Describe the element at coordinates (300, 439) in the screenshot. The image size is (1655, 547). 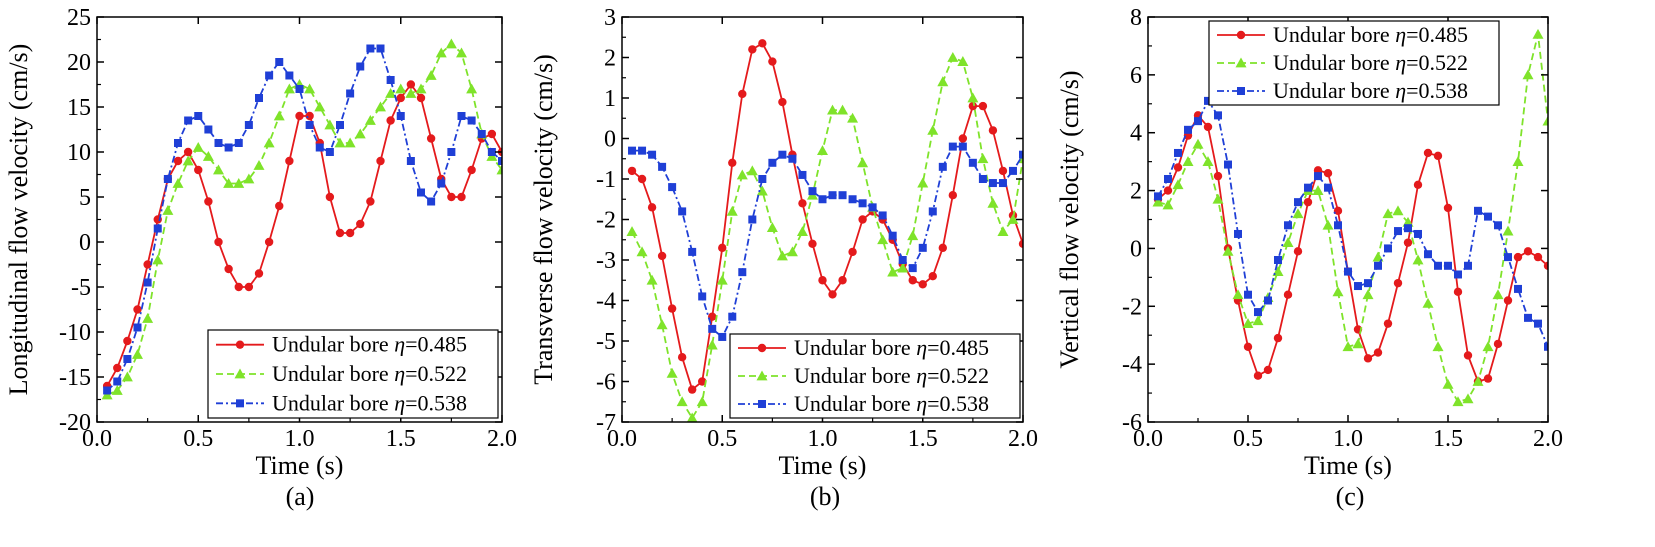
I see `x-tick-label: 1.0` at that location.